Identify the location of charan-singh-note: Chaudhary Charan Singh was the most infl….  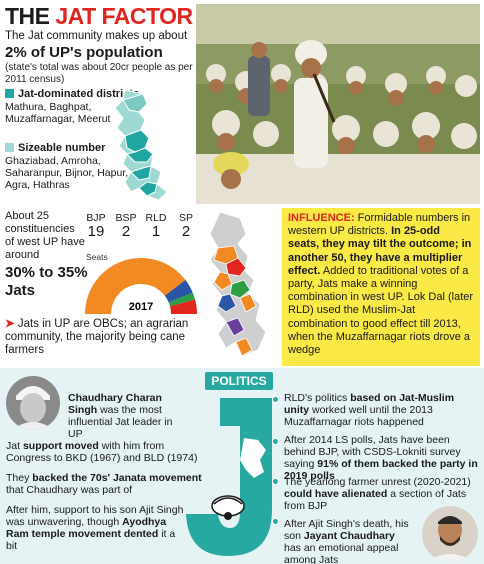
(128, 416).